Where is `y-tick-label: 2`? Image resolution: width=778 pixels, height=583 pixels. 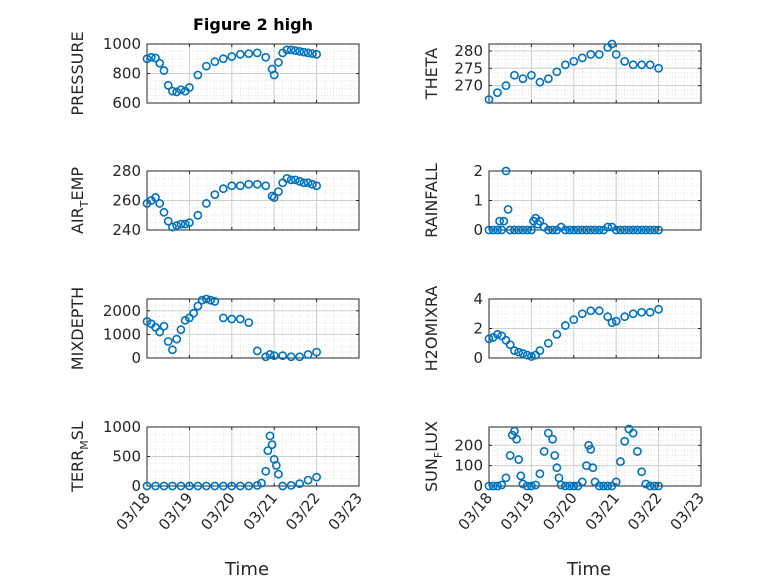
y-tick-label: 2 is located at coordinates (478, 329).